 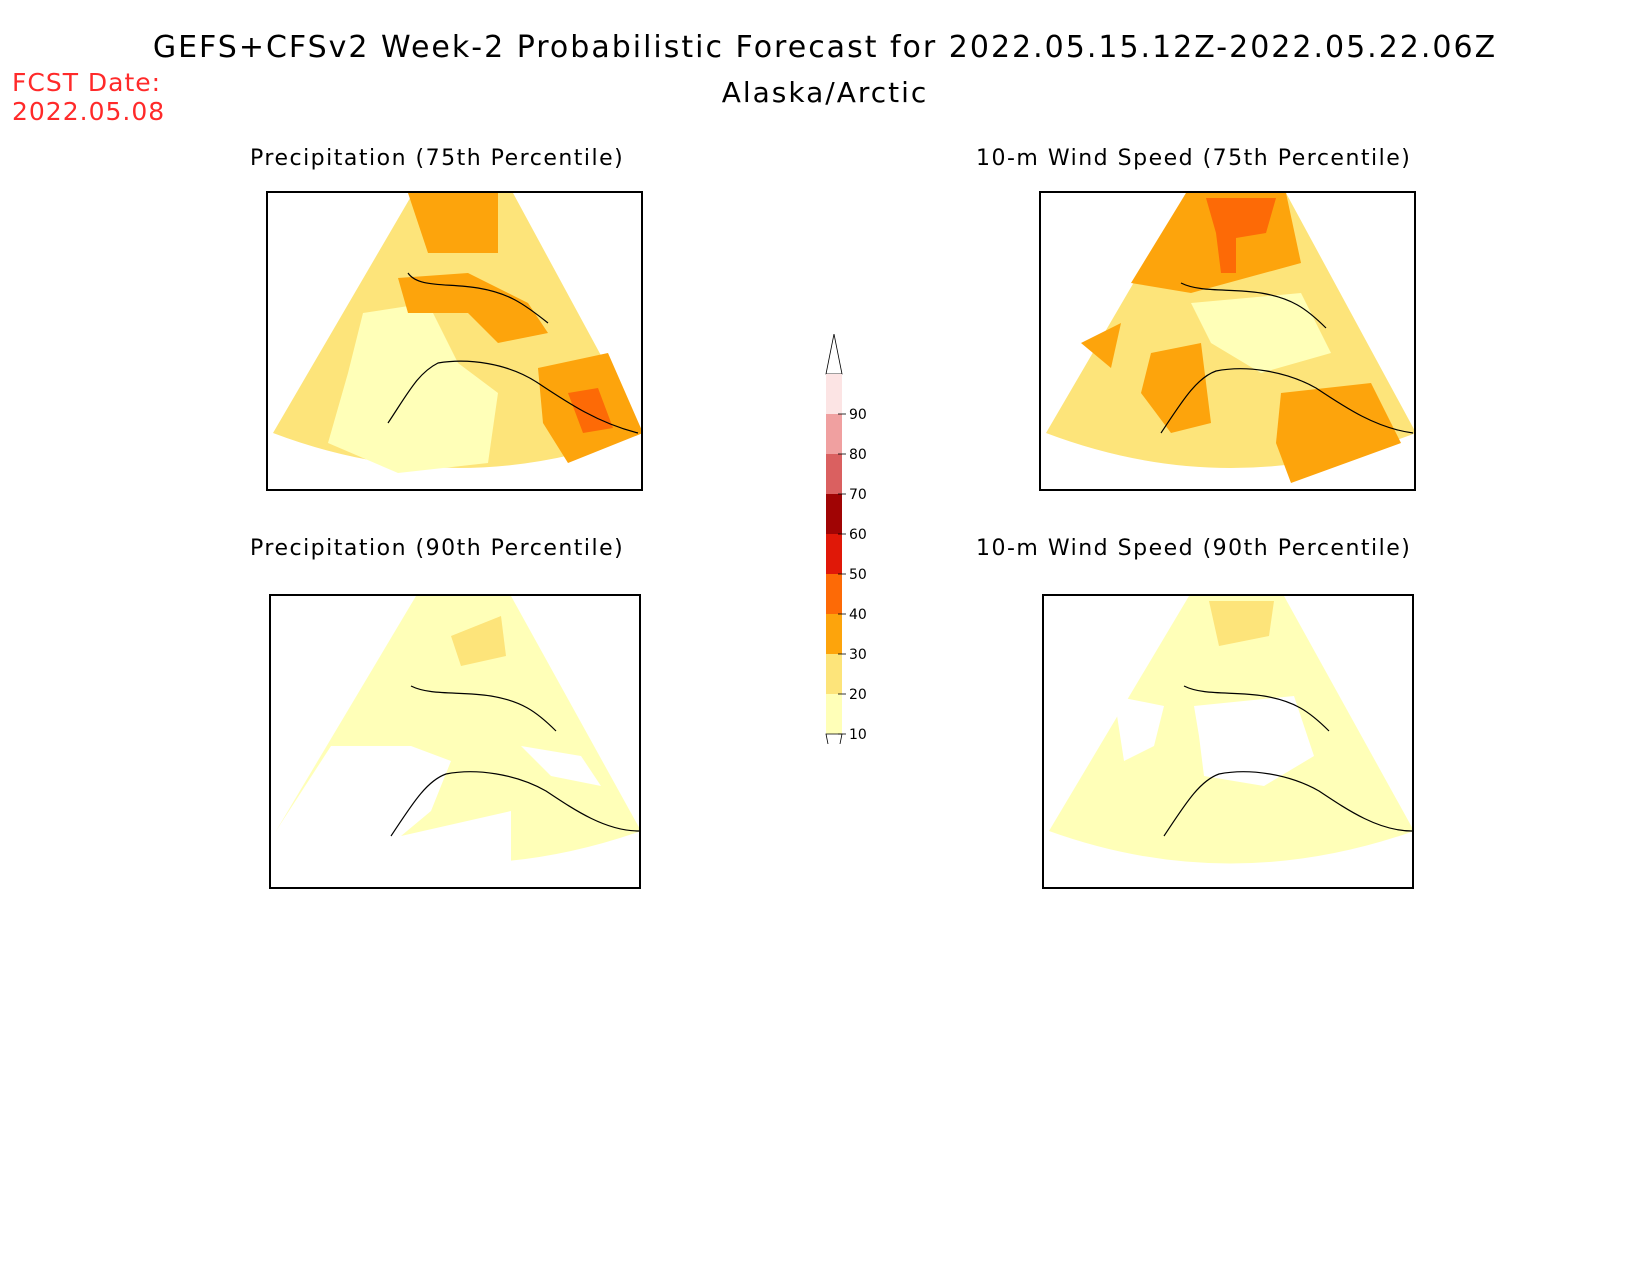 I want to click on colorbar-tick-label: 10, so click(x=858, y=735).